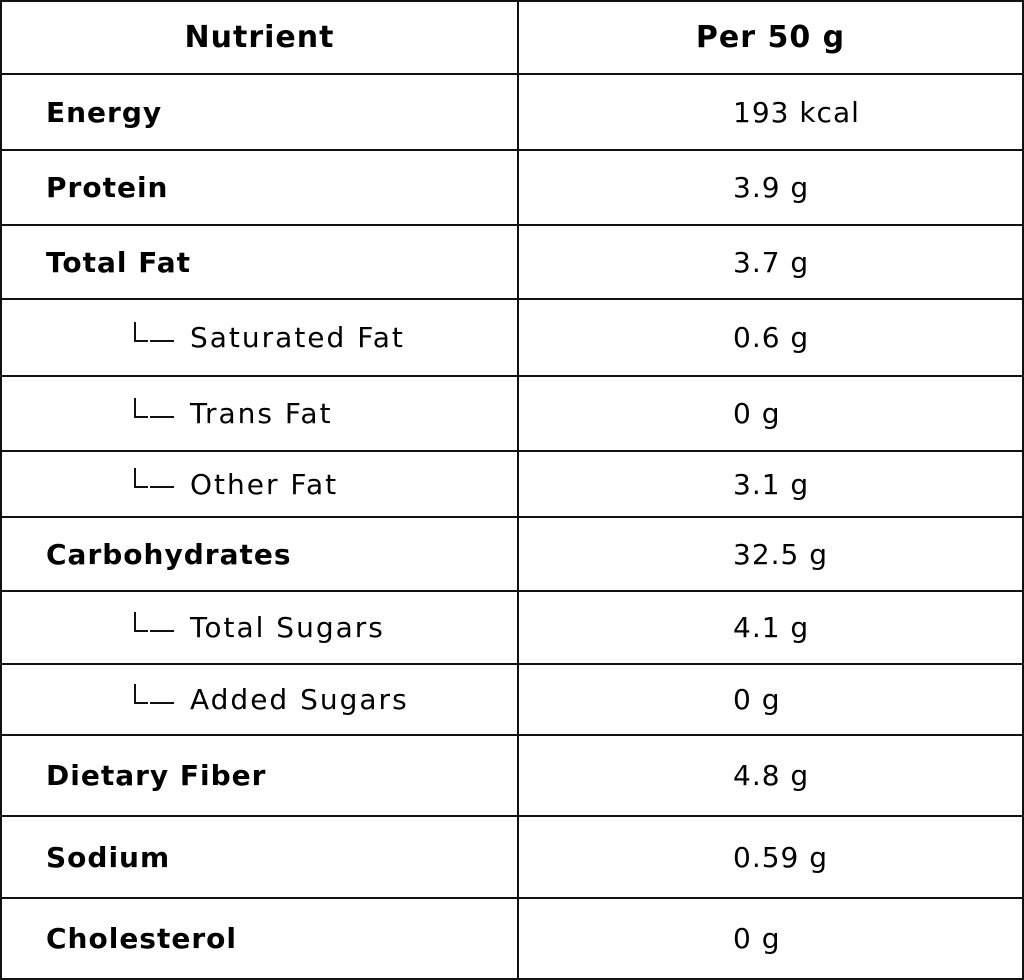 The image size is (1024, 980). I want to click on sub-nutrient-value: 4.1 g, so click(770, 628).